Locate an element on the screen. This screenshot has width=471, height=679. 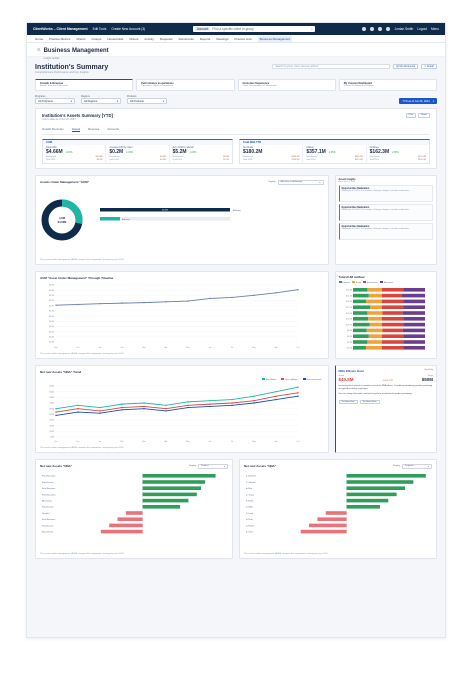
help-icon is located at coordinates (364, 29).